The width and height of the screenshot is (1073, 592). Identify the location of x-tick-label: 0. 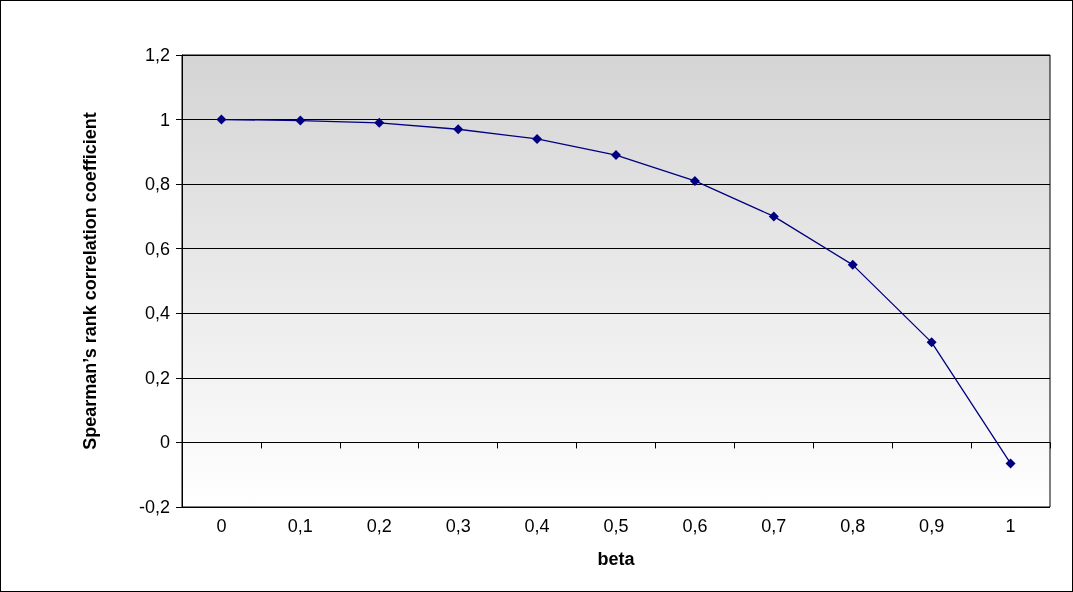
(221, 526).